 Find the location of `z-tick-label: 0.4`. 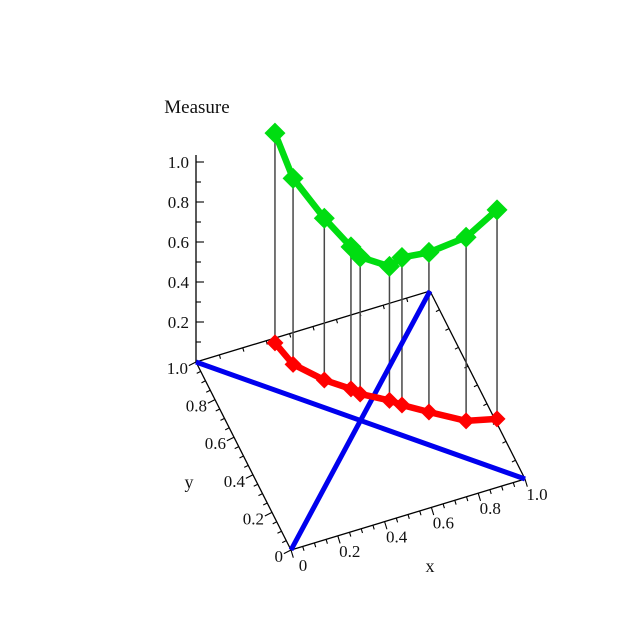

z-tick-label: 0.4 is located at coordinates (179, 282).